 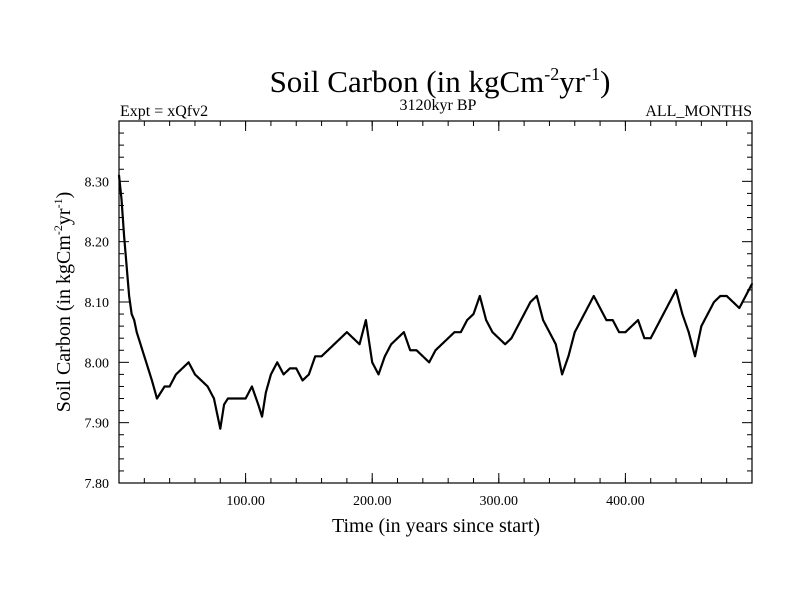 I want to click on y-tick-label: 8.10, so click(x=97, y=303).